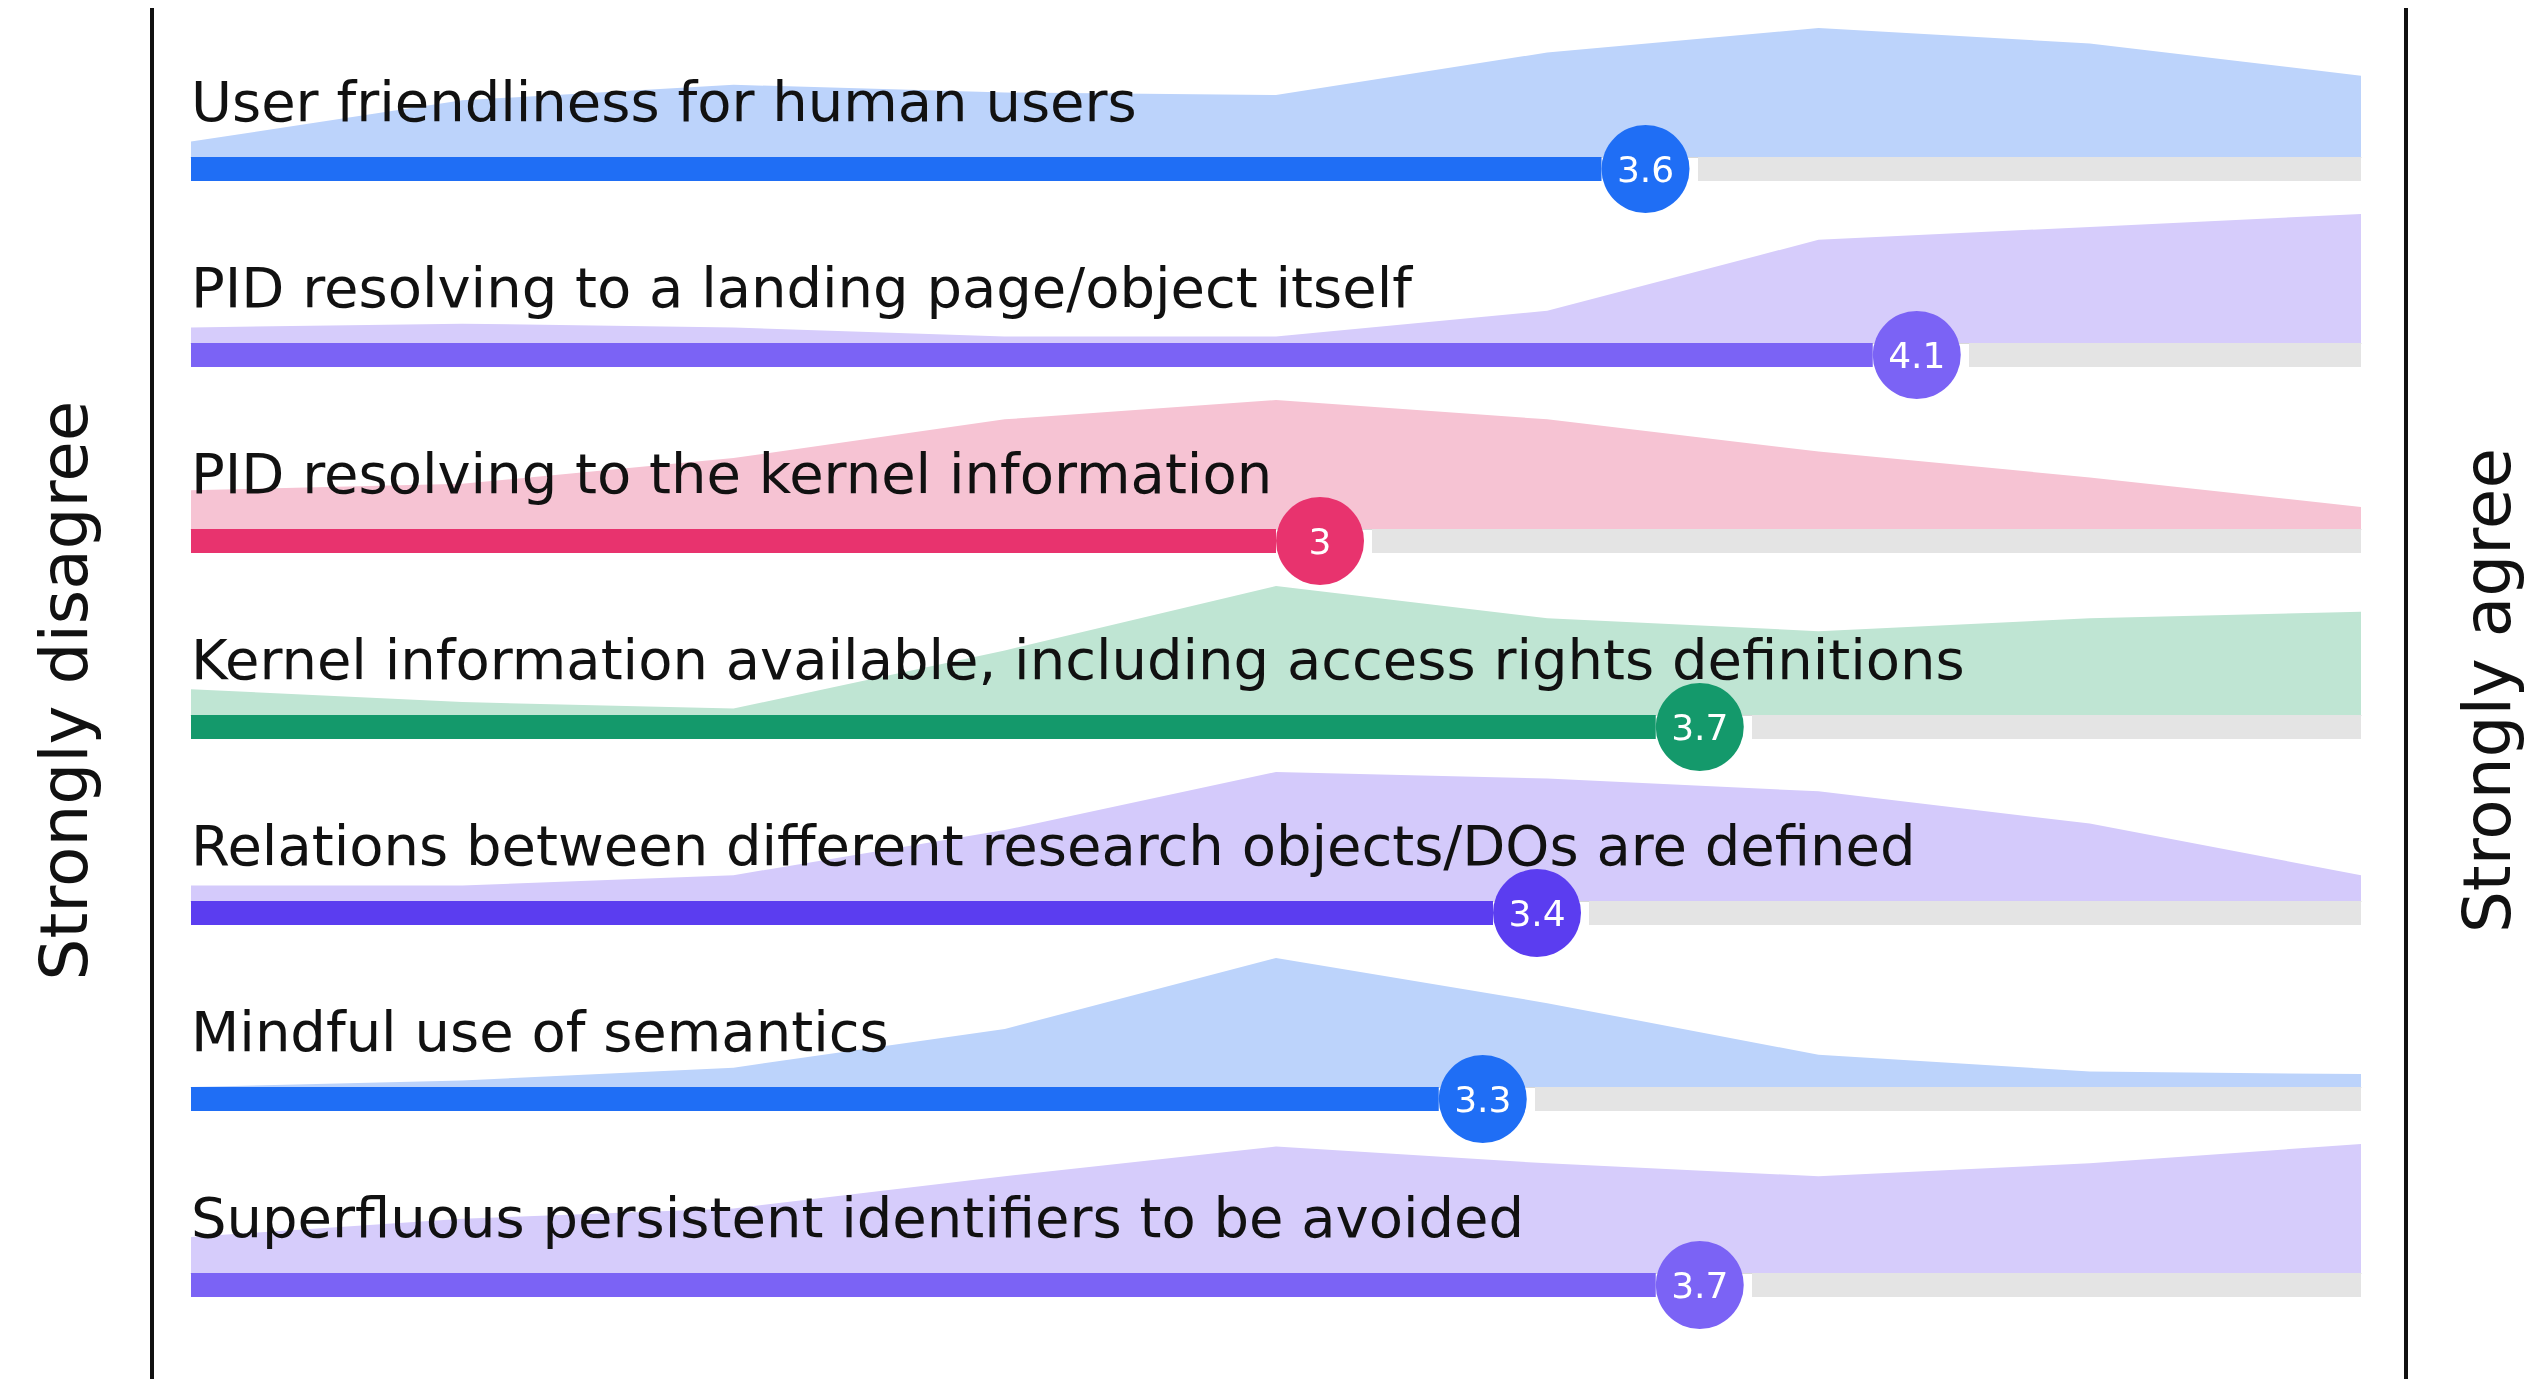 The image size is (2541, 1379). What do you see at coordinates (2487, 690) in the screenshot?
I see `text: Strongly agree` at bounding box center [2487, 690].